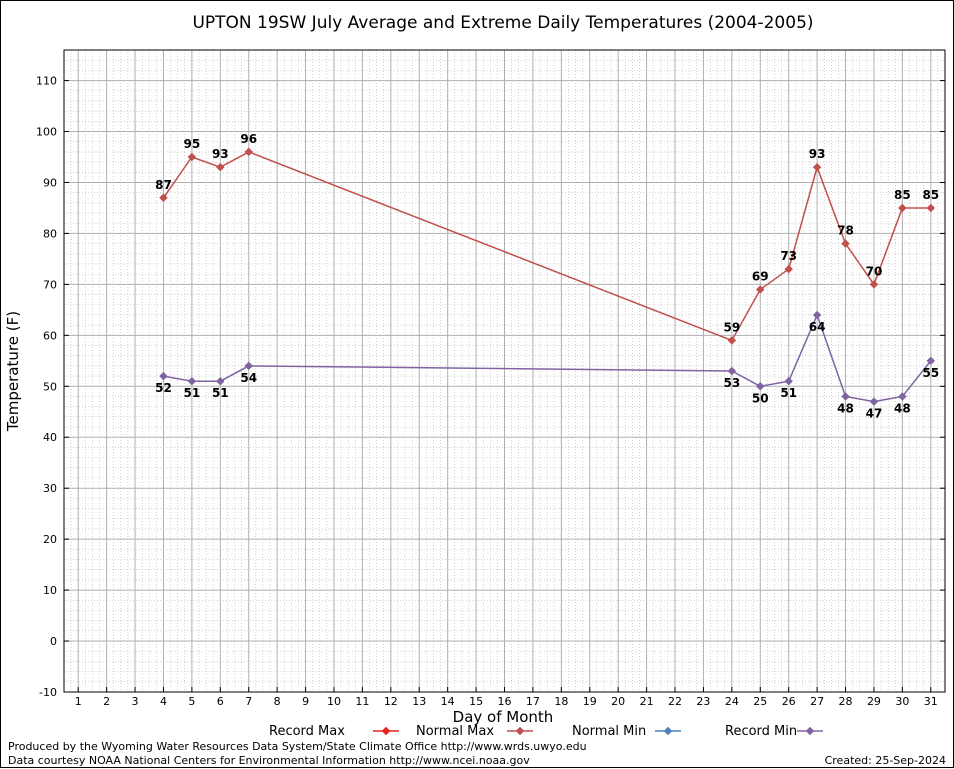 Image resolution: width=954 pixels, height=769 pixels. I want to click on series-line, so click(547, 357).